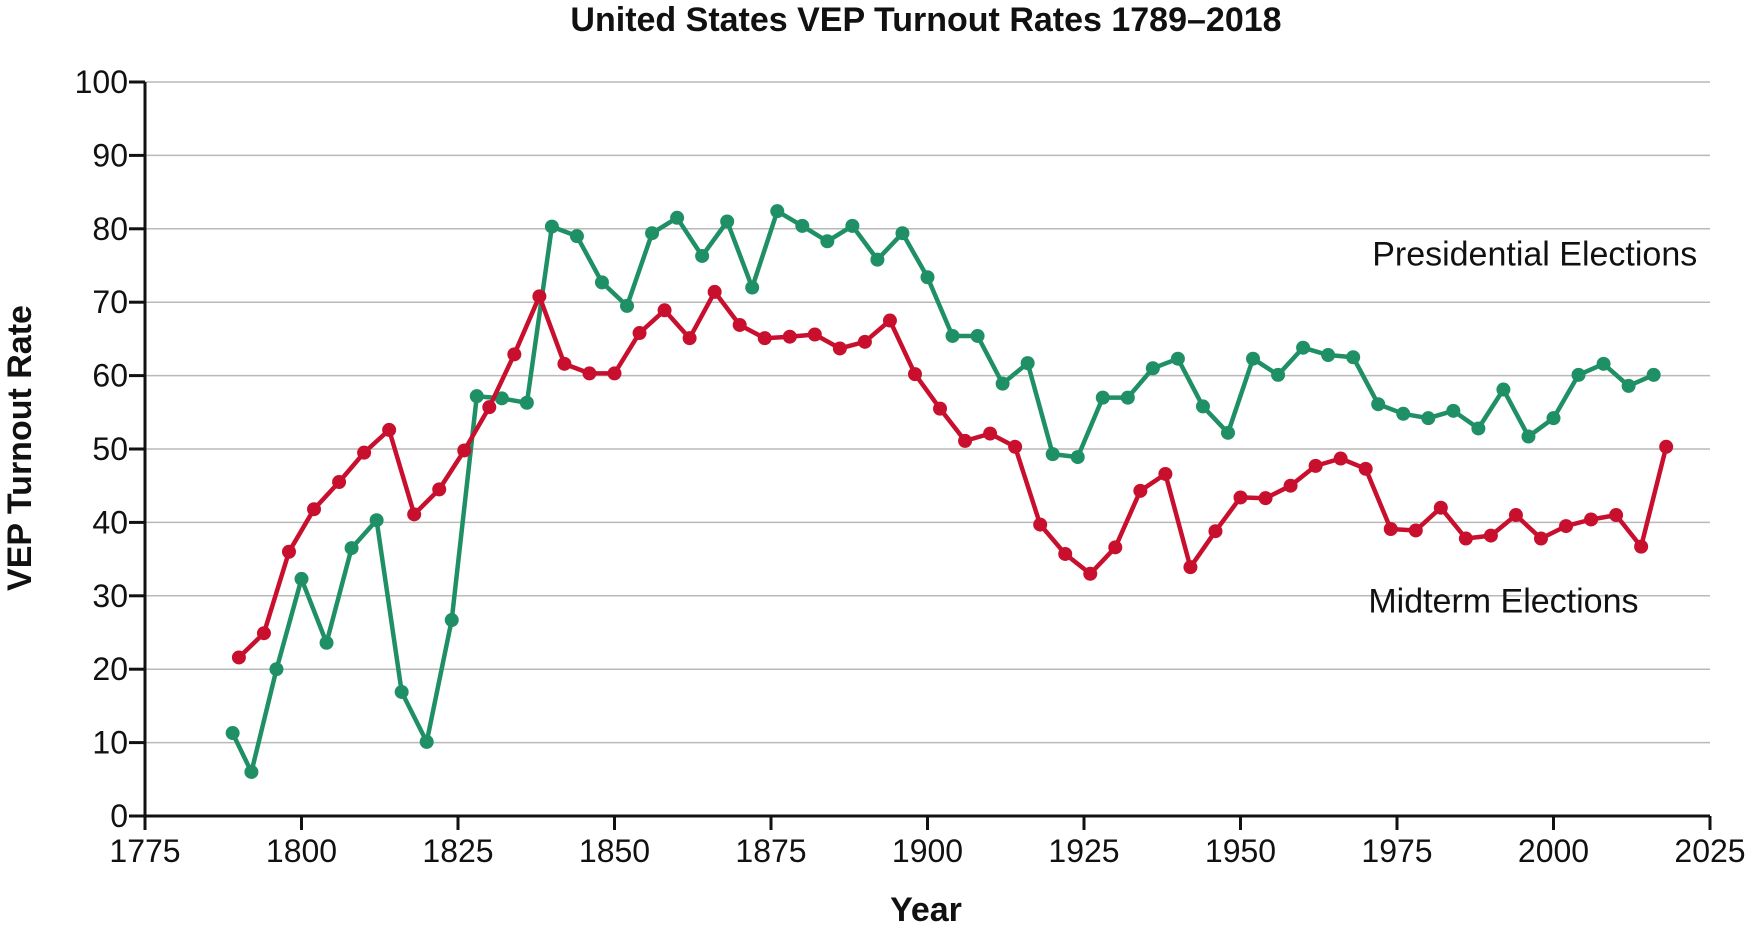 The height and width of the screenshot is (936, 1756). Describe the element at coordinates (110, 669) in the screenshot. I see `y-tick-label: 20` at that location.